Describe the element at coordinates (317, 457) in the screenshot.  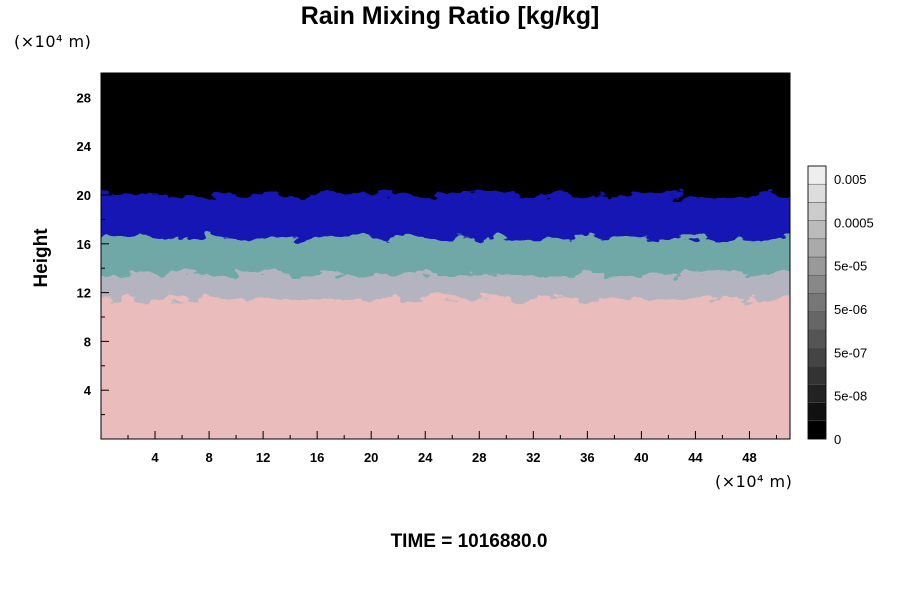
I see `x-tick-label: 16` at that location.